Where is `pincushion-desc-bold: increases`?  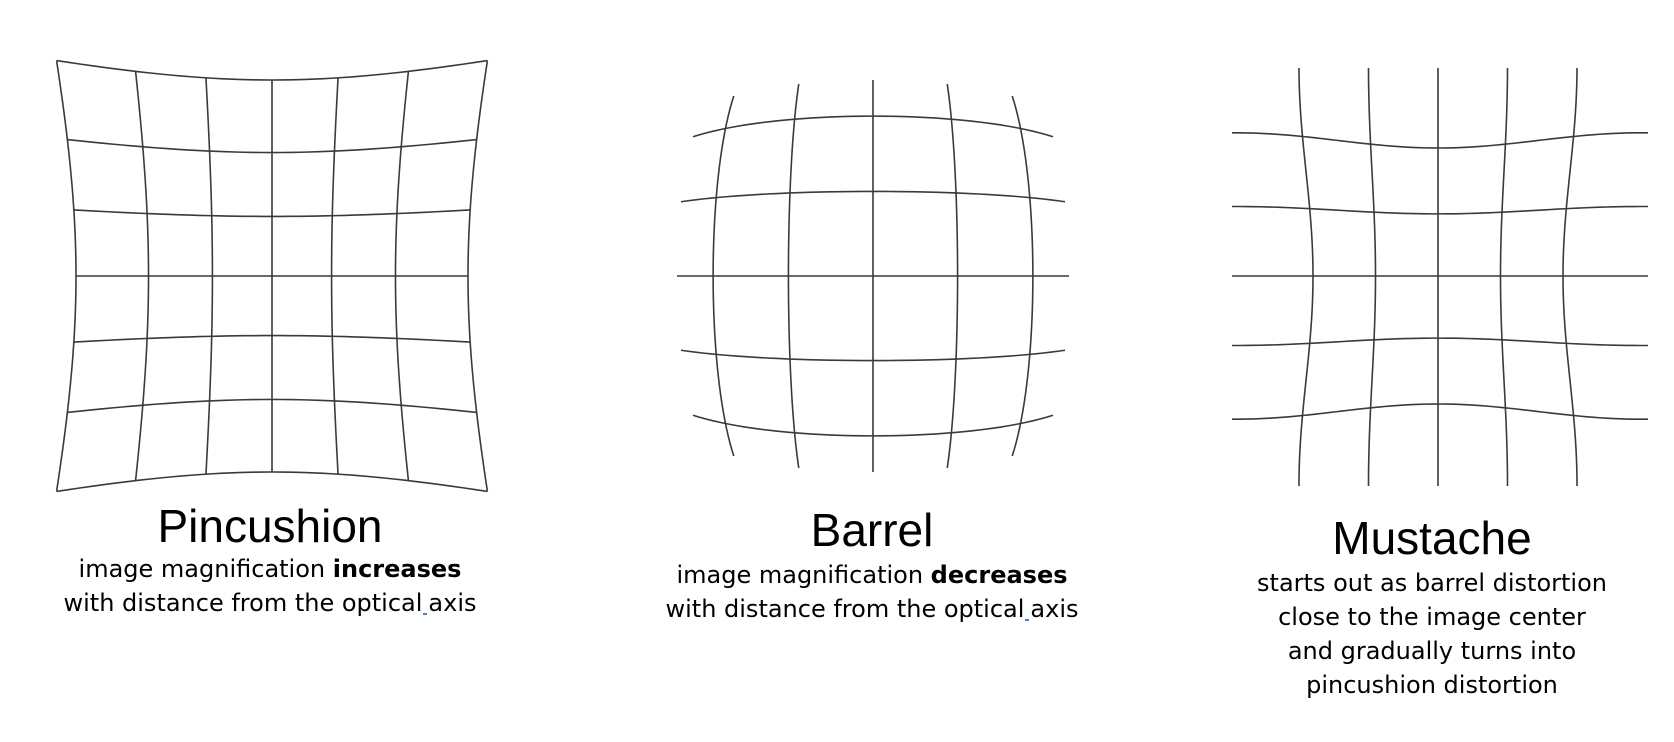 pincushion-desc-bold: increases is located at coordinates (397, 569).